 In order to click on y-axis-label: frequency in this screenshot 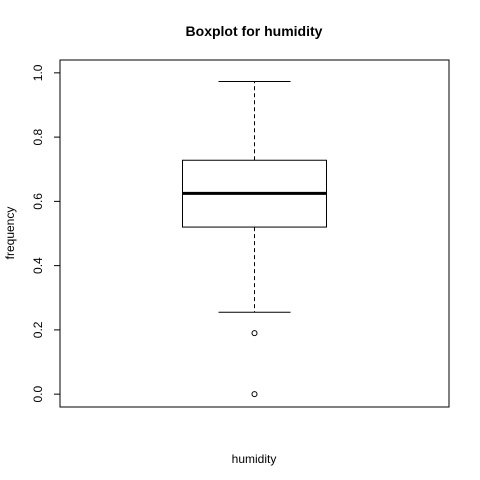, I will do `click(10, 233)`.